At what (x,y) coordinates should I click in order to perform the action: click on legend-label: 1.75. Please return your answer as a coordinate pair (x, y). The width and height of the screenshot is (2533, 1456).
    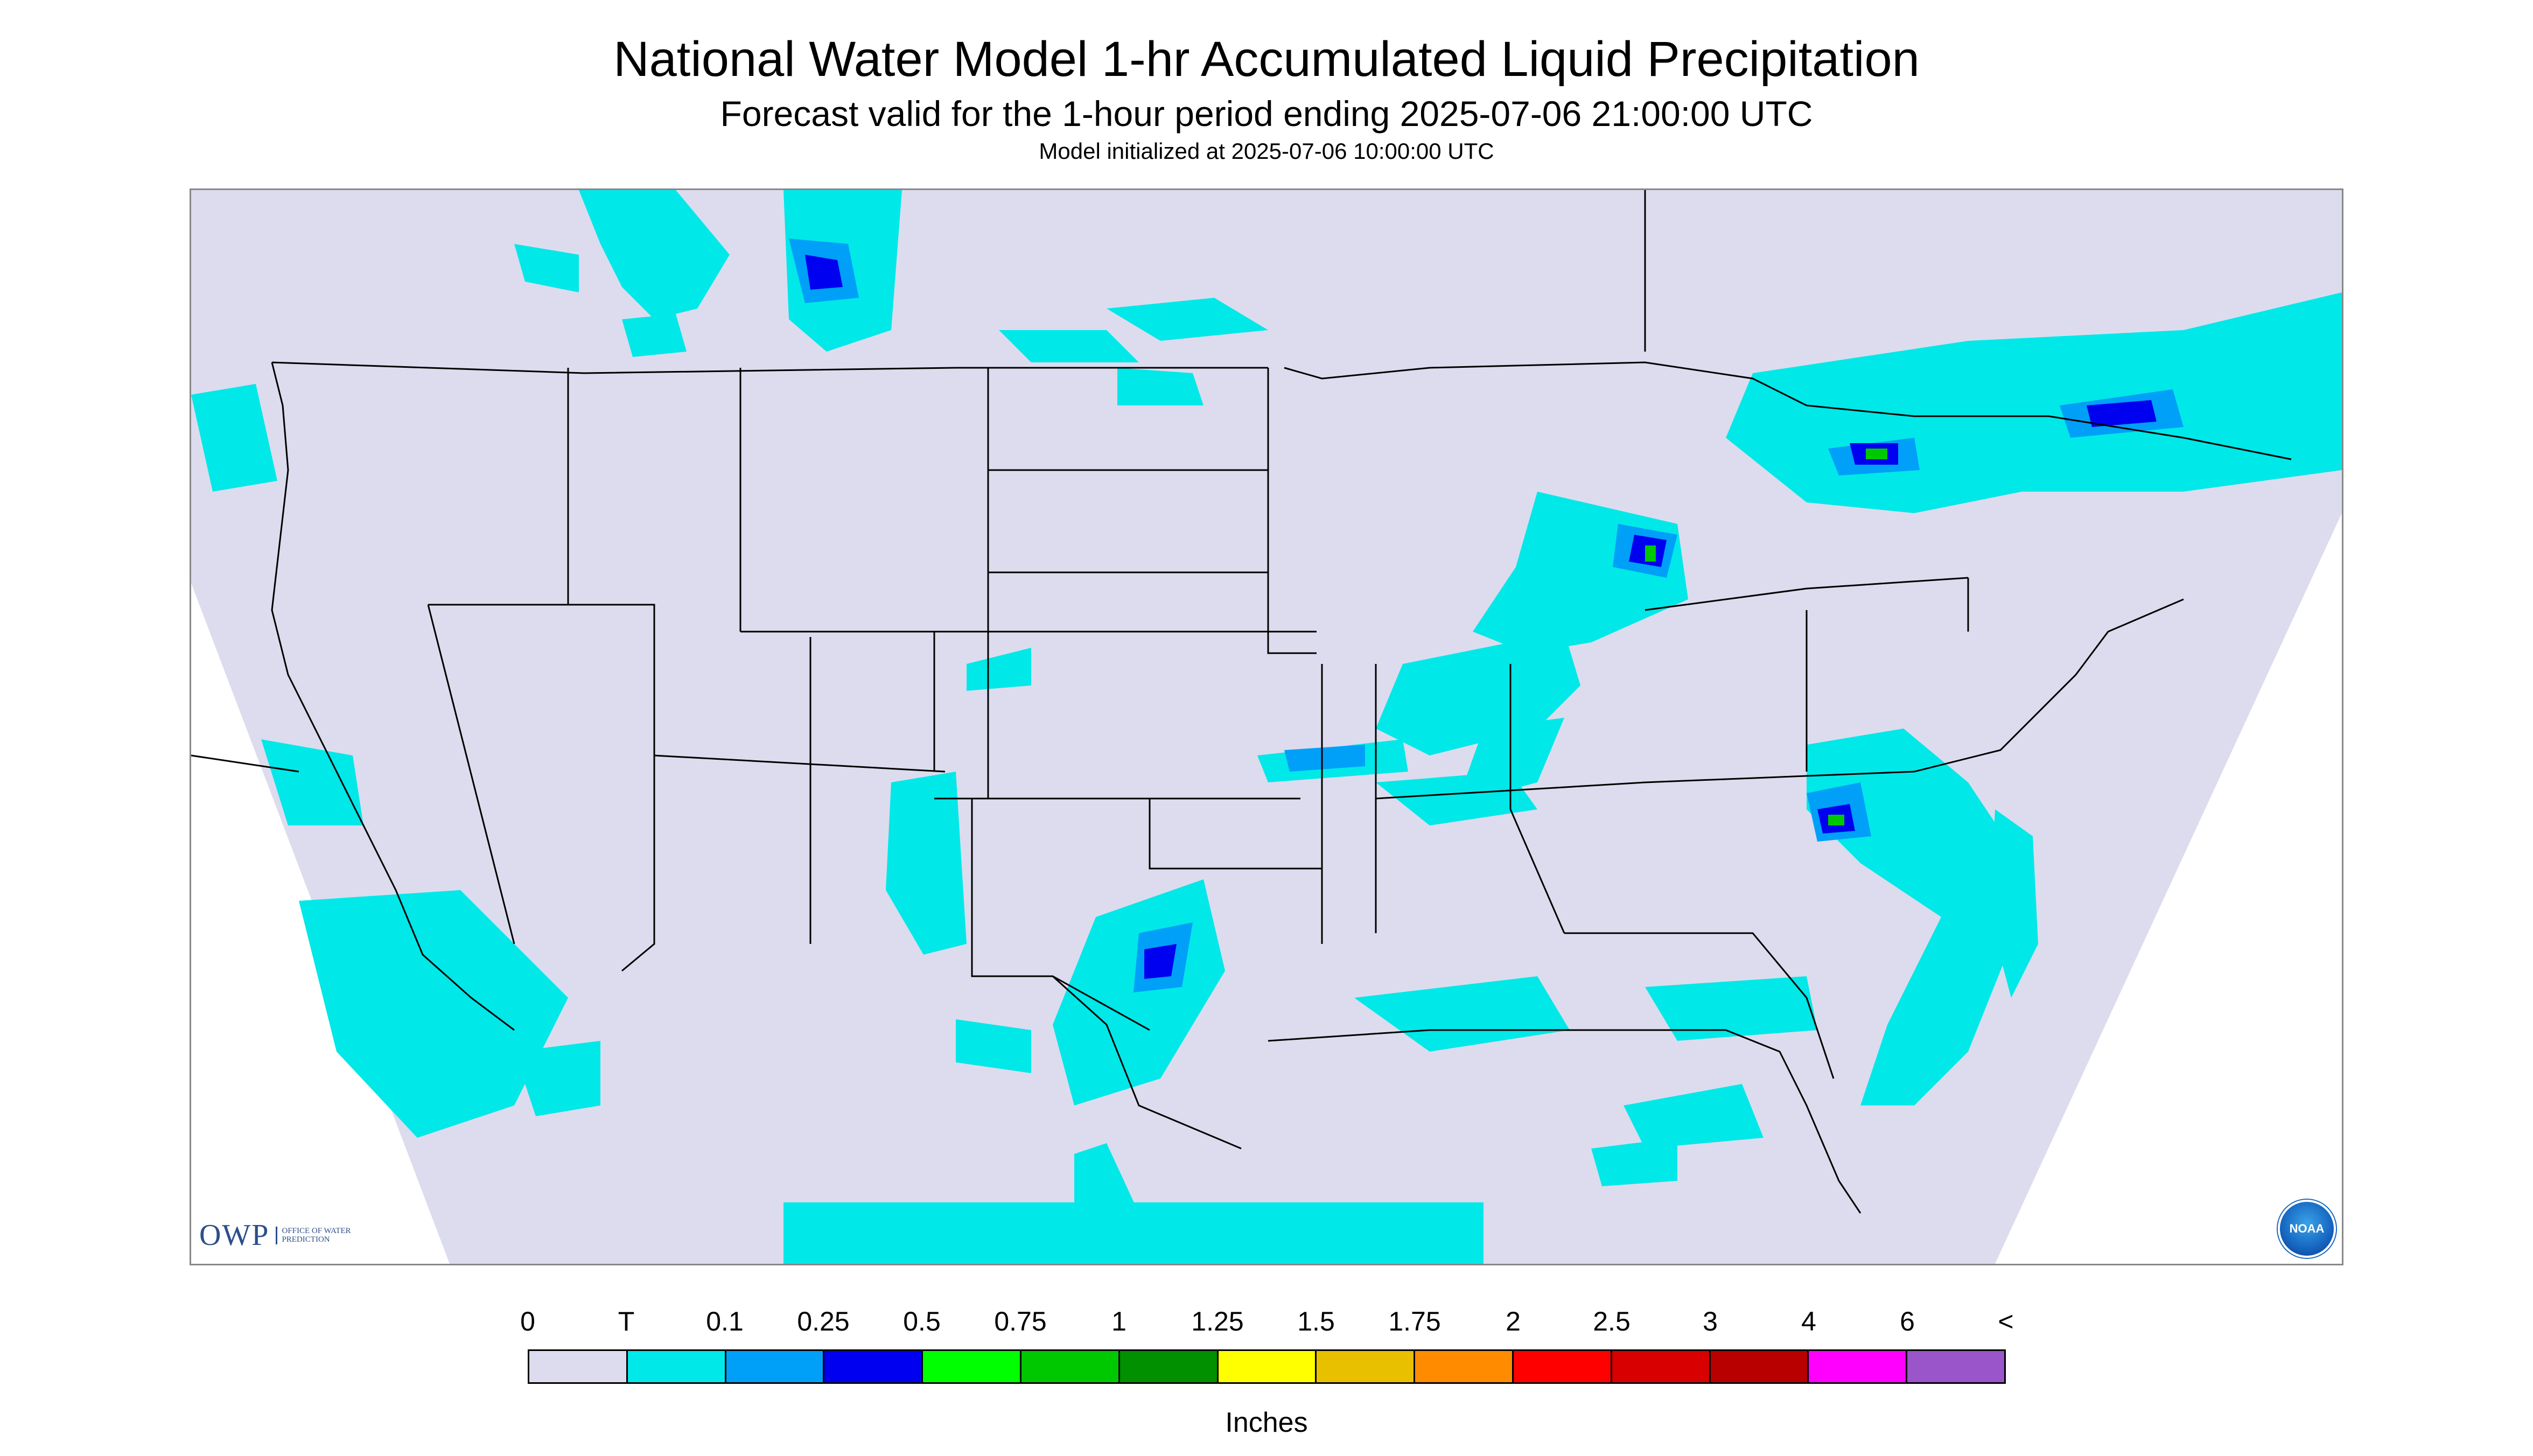
    Looking at the image, I should click on (1414, 1321).